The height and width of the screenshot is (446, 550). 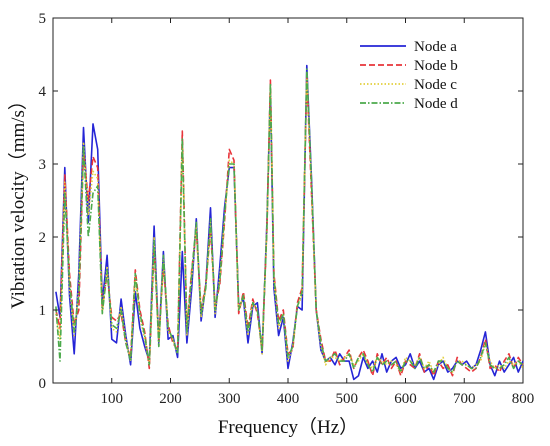 I want to click on y-tick-label: 2, so click(x=43, y=238).